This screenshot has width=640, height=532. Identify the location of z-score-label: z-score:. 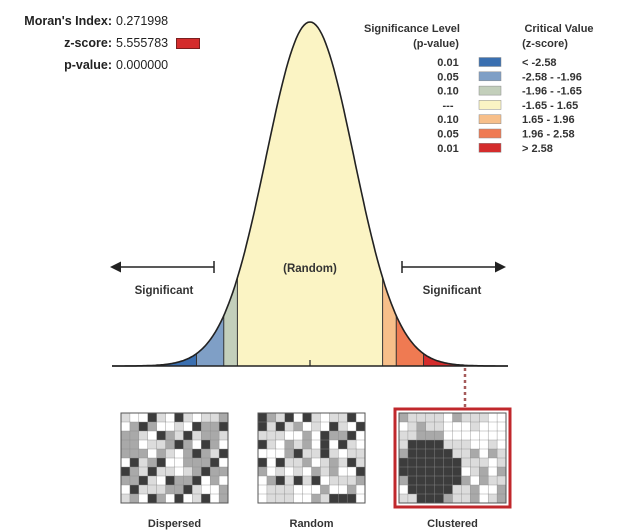
(88, 43).